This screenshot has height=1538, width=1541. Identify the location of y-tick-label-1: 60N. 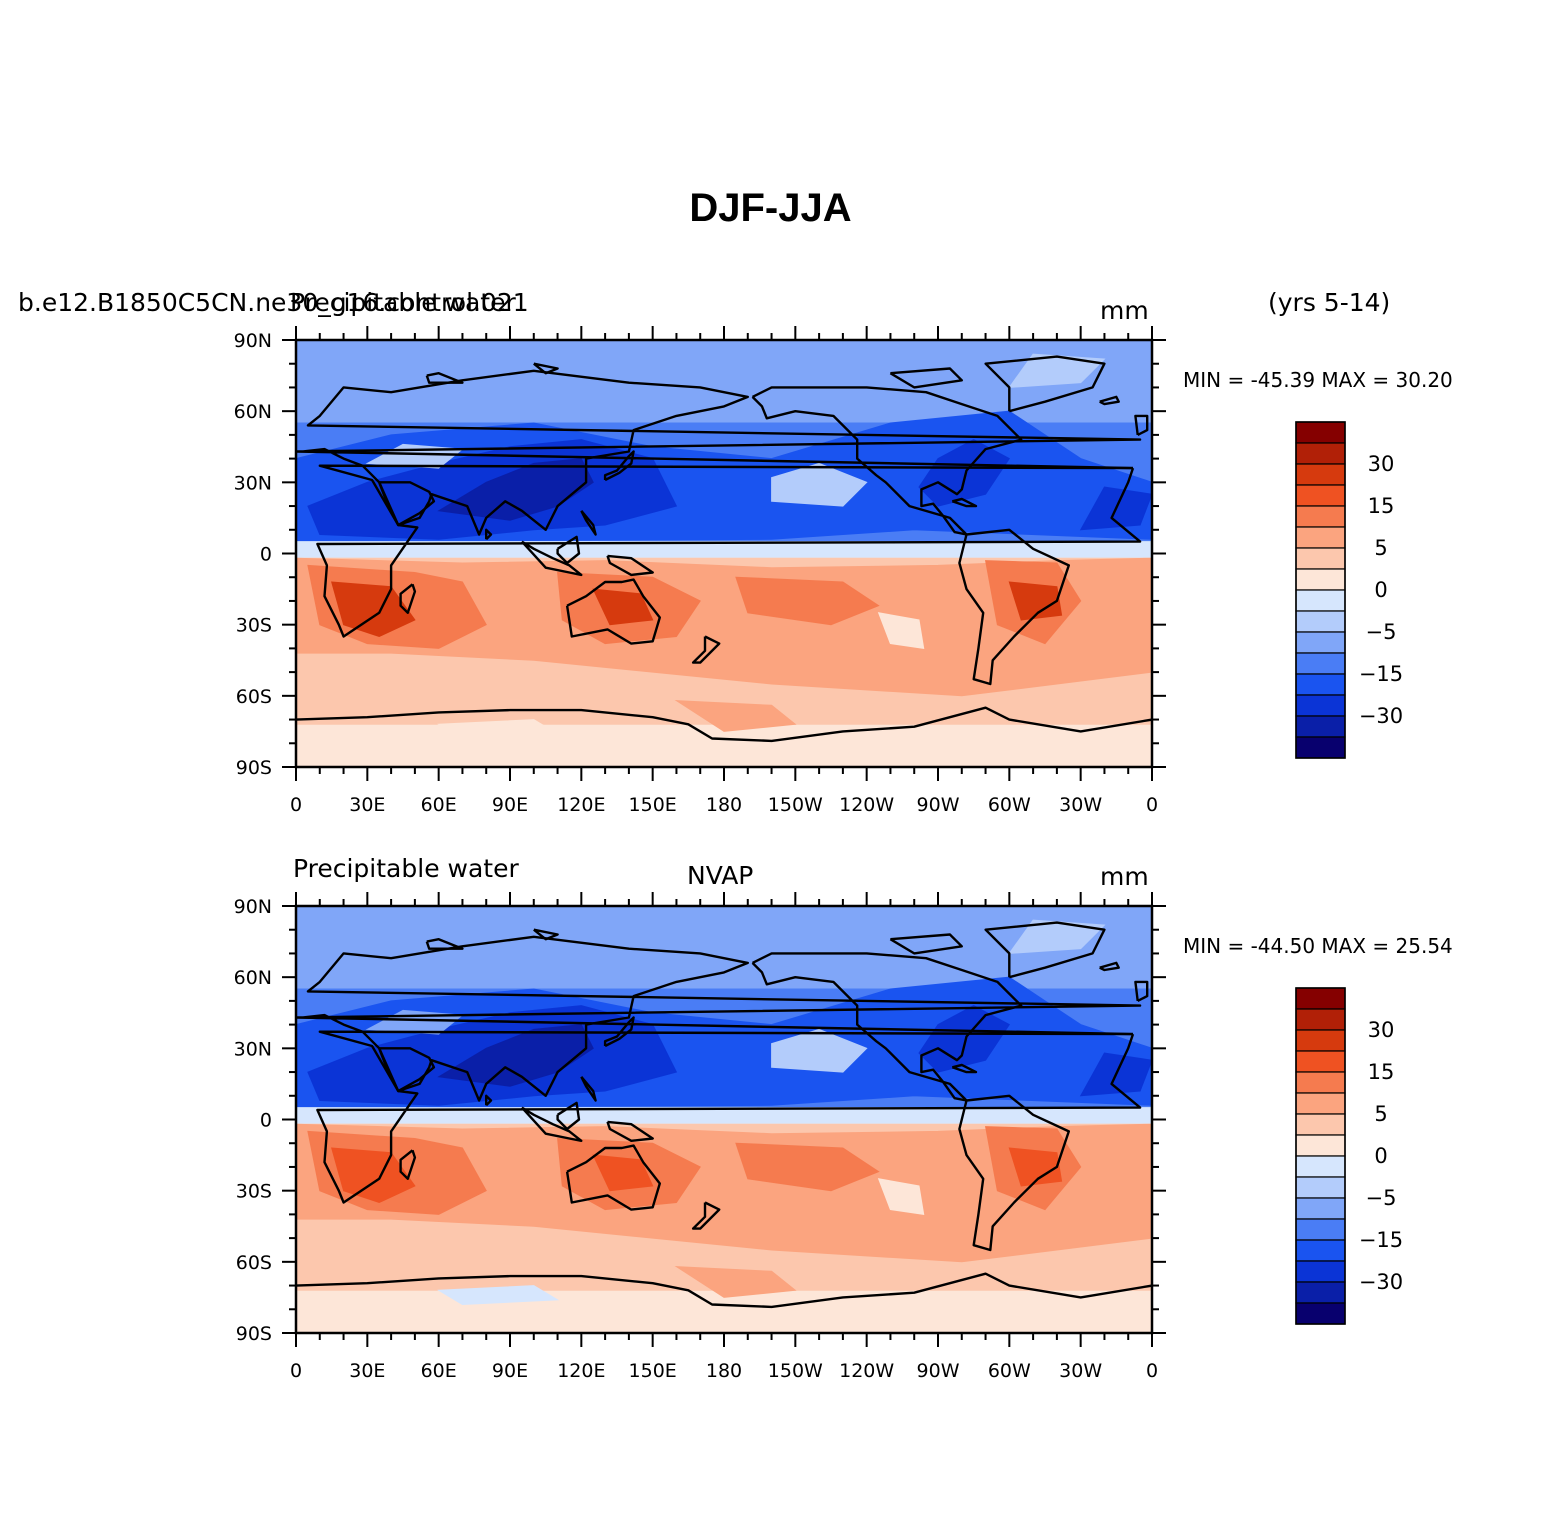
(253, 412).